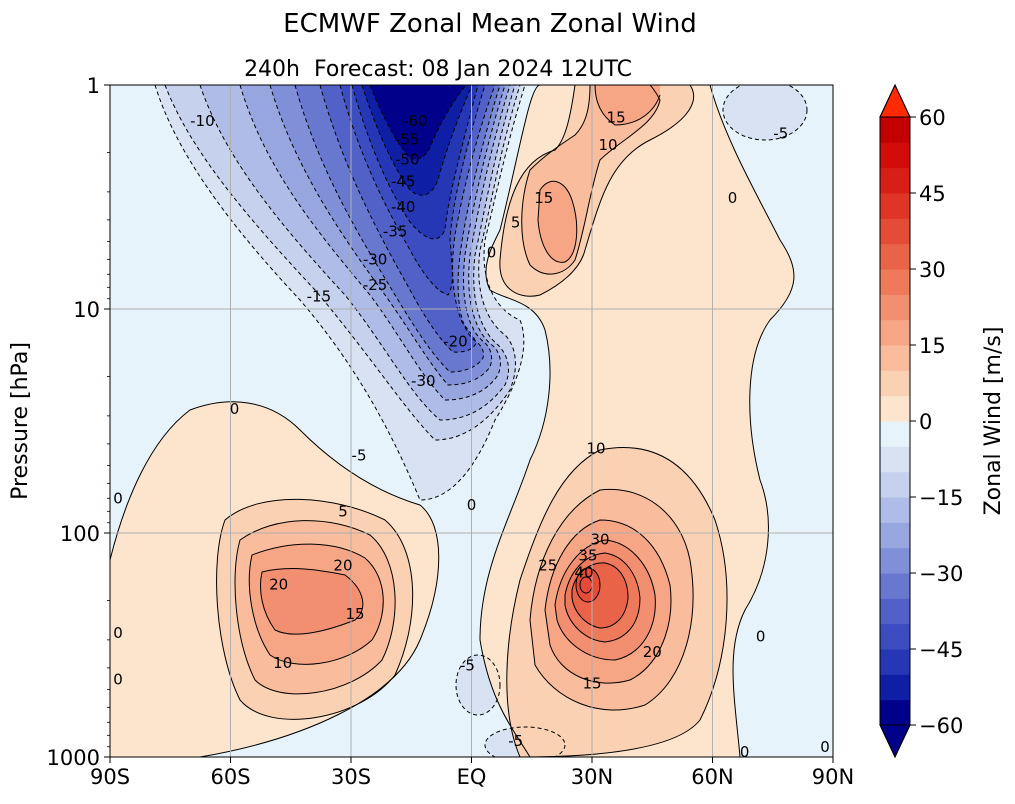 This screenshot has height=804, width=1015. What do you see at coordinates (403, 207) in the screenshot?
I see `contour-label: -40` at bounding box center [403, 207].